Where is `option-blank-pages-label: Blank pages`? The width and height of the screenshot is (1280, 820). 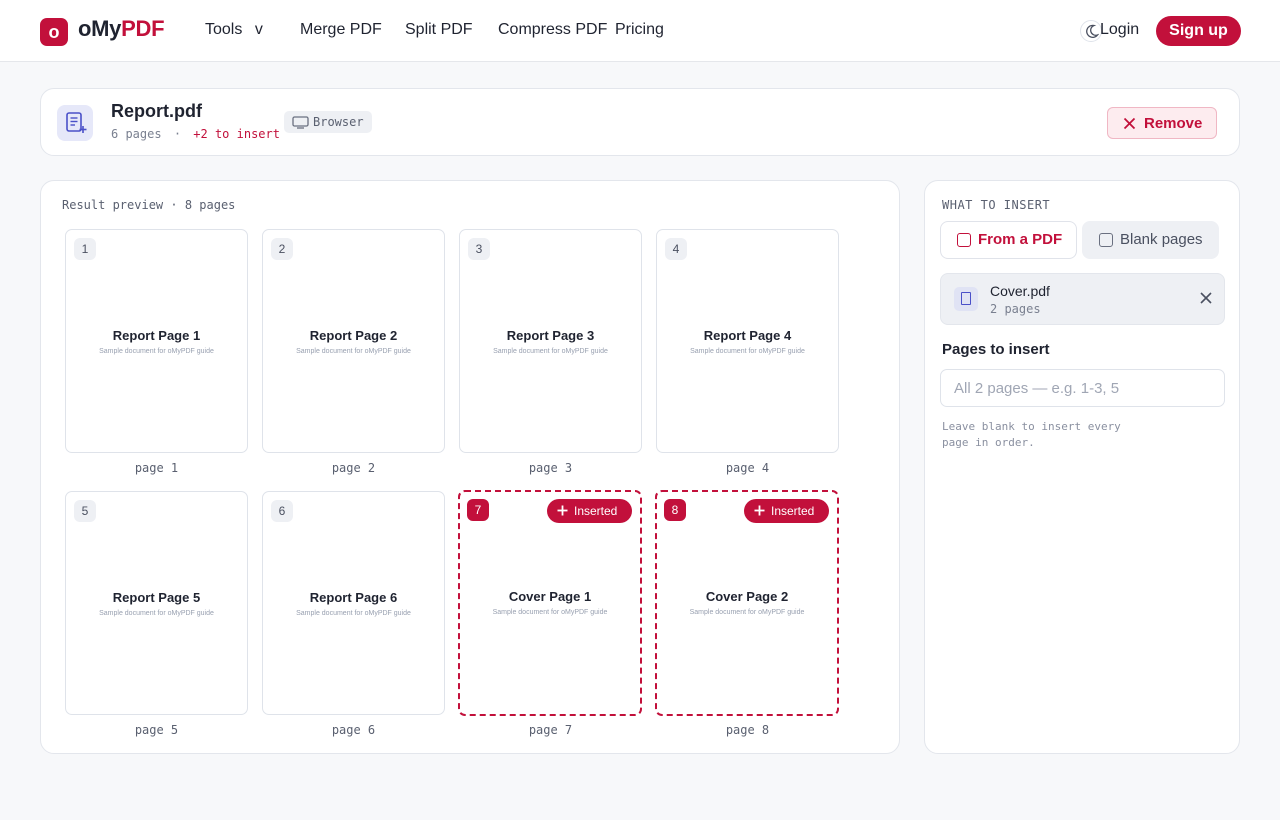 option-blank-pages-label: Blank pages is located at coordinates (1161, 239).